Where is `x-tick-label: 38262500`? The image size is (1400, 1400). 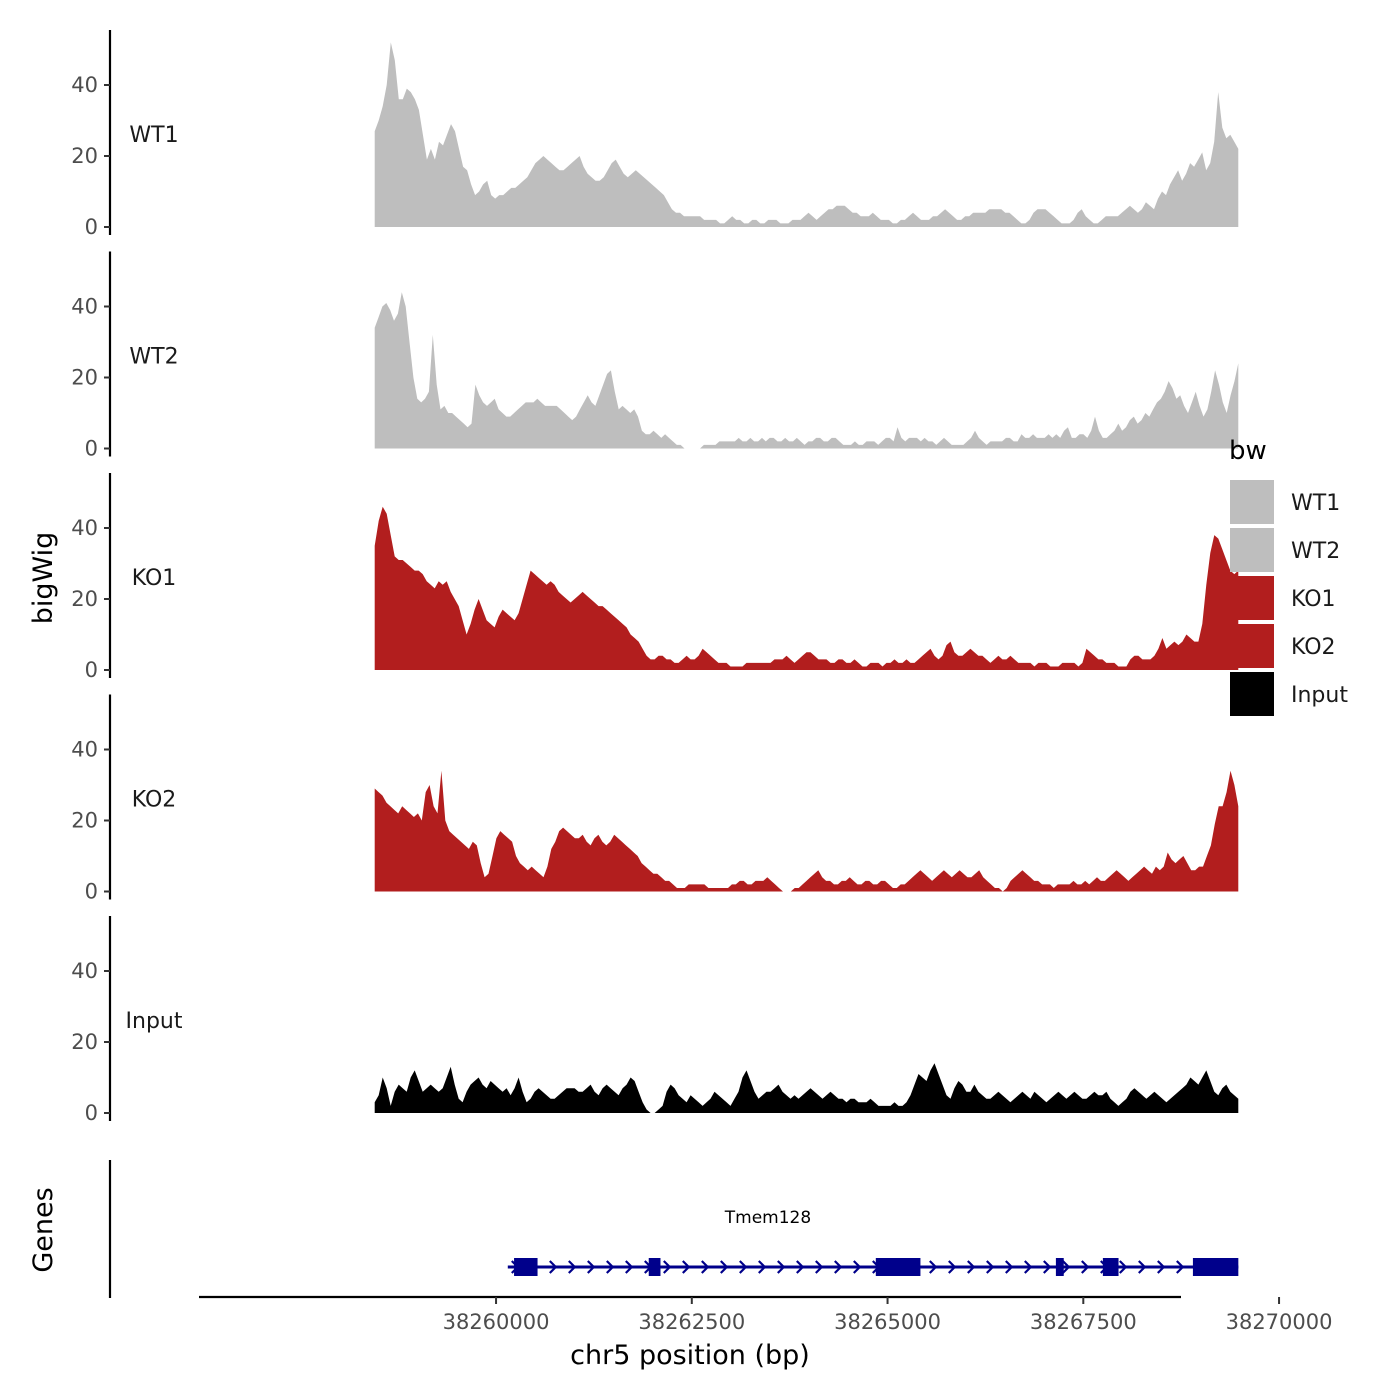 x-tick-label: 38262500 is located at coordinates (691, 1322).